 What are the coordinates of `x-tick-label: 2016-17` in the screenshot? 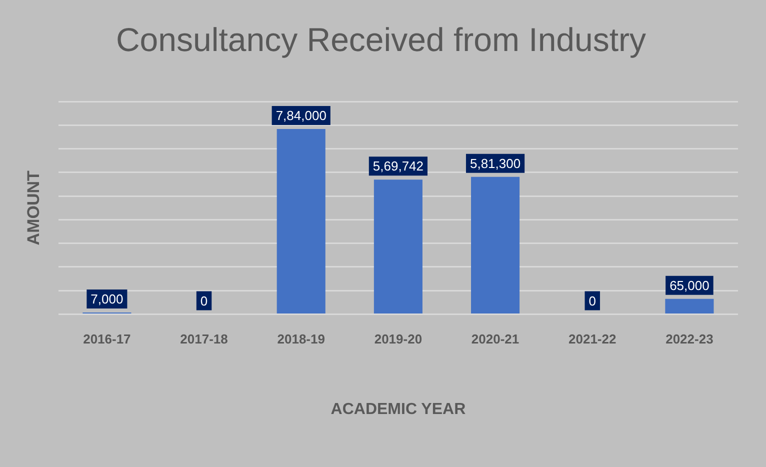 It's located at (107, 339).